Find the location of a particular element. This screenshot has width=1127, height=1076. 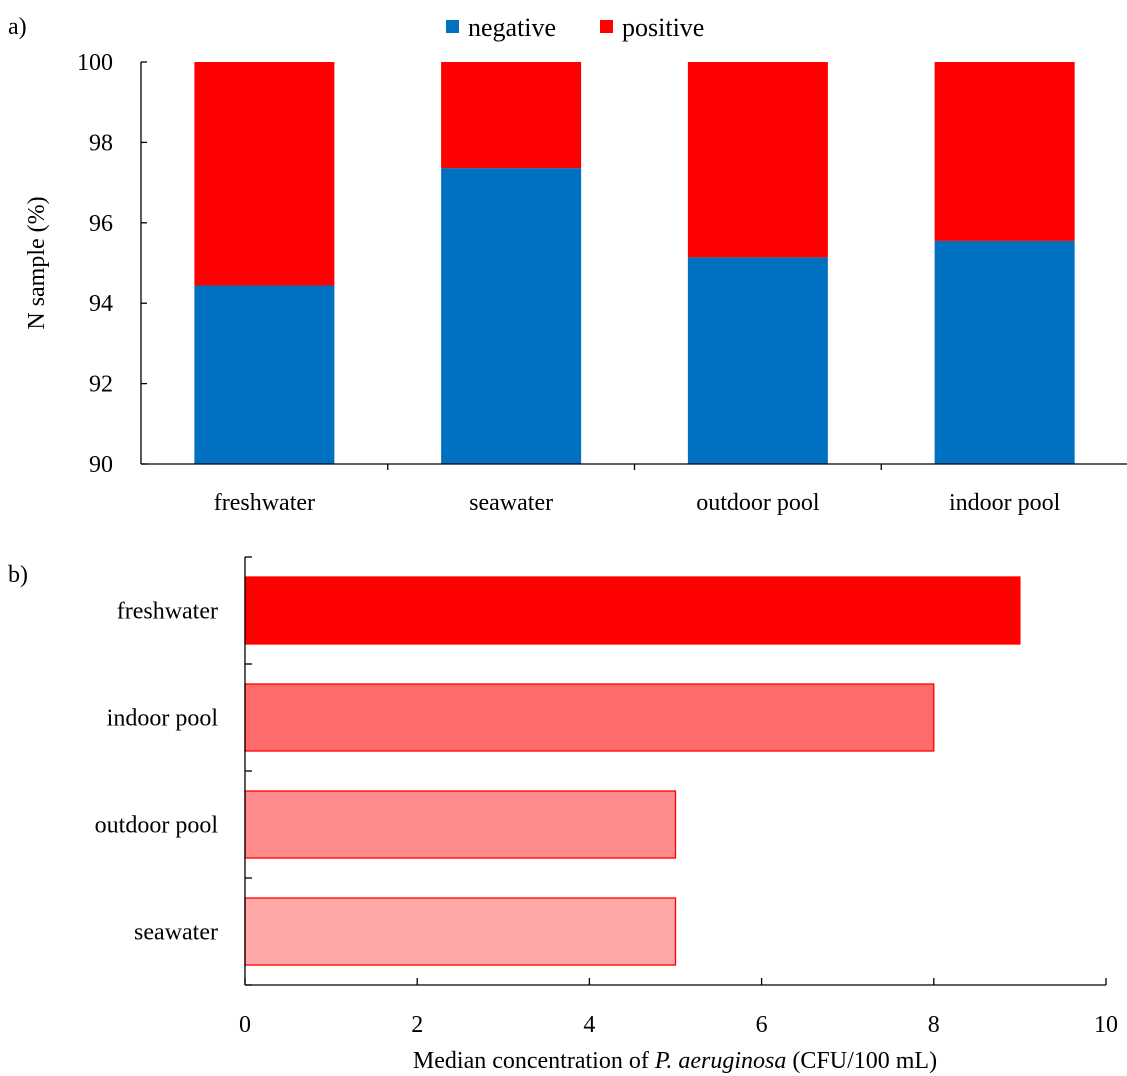

panel-b-y-tick-label: outdoor pool is located at coordinates (157, 826).